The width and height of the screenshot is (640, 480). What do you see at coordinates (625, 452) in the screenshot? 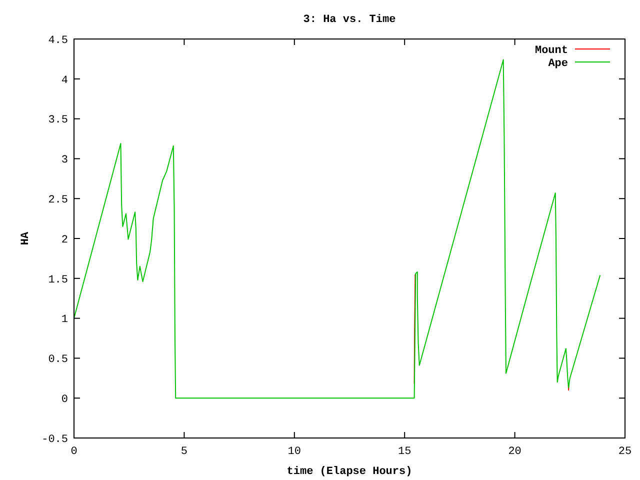
I see `x-tick-label: 25` at bounding box center [625, 452].